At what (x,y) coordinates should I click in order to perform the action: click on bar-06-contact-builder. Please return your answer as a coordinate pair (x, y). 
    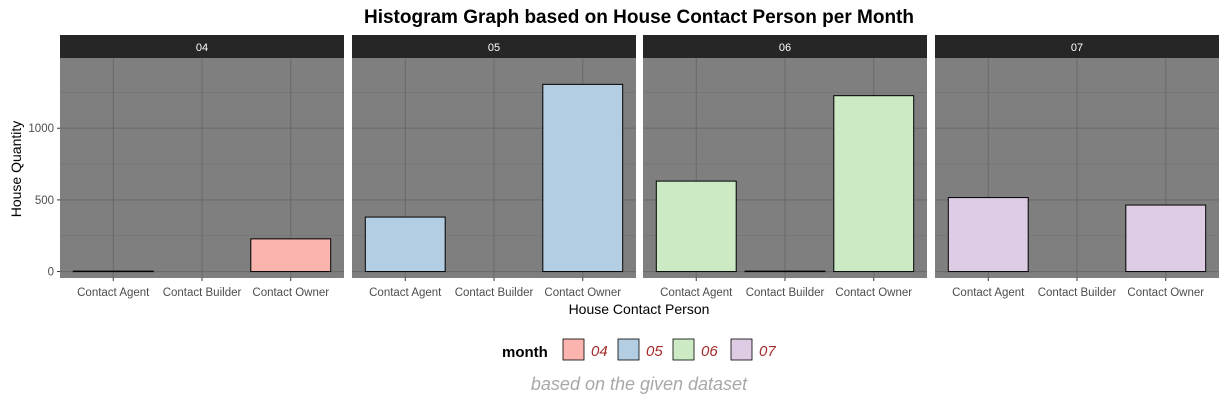
    Looking at the image, I should click on (785, 271).